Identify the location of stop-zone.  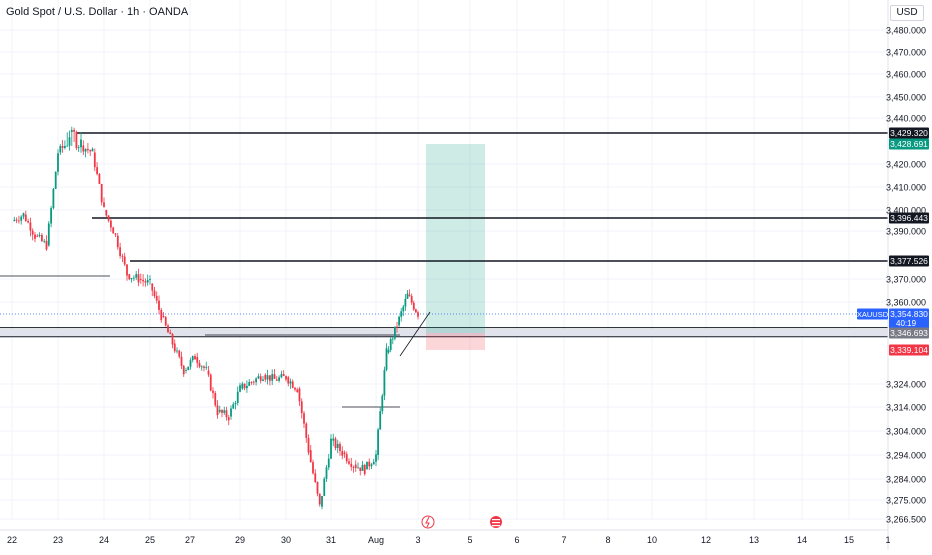
(455, 341).